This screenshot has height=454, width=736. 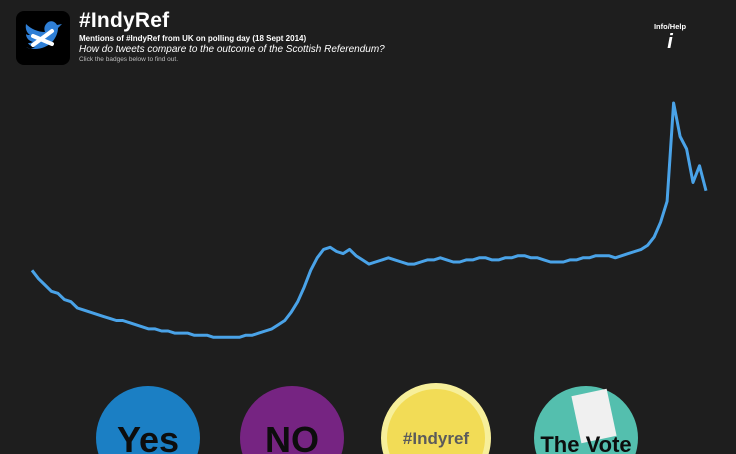 I want to click on yes-badge: Yes, so click(x=148, y=420).